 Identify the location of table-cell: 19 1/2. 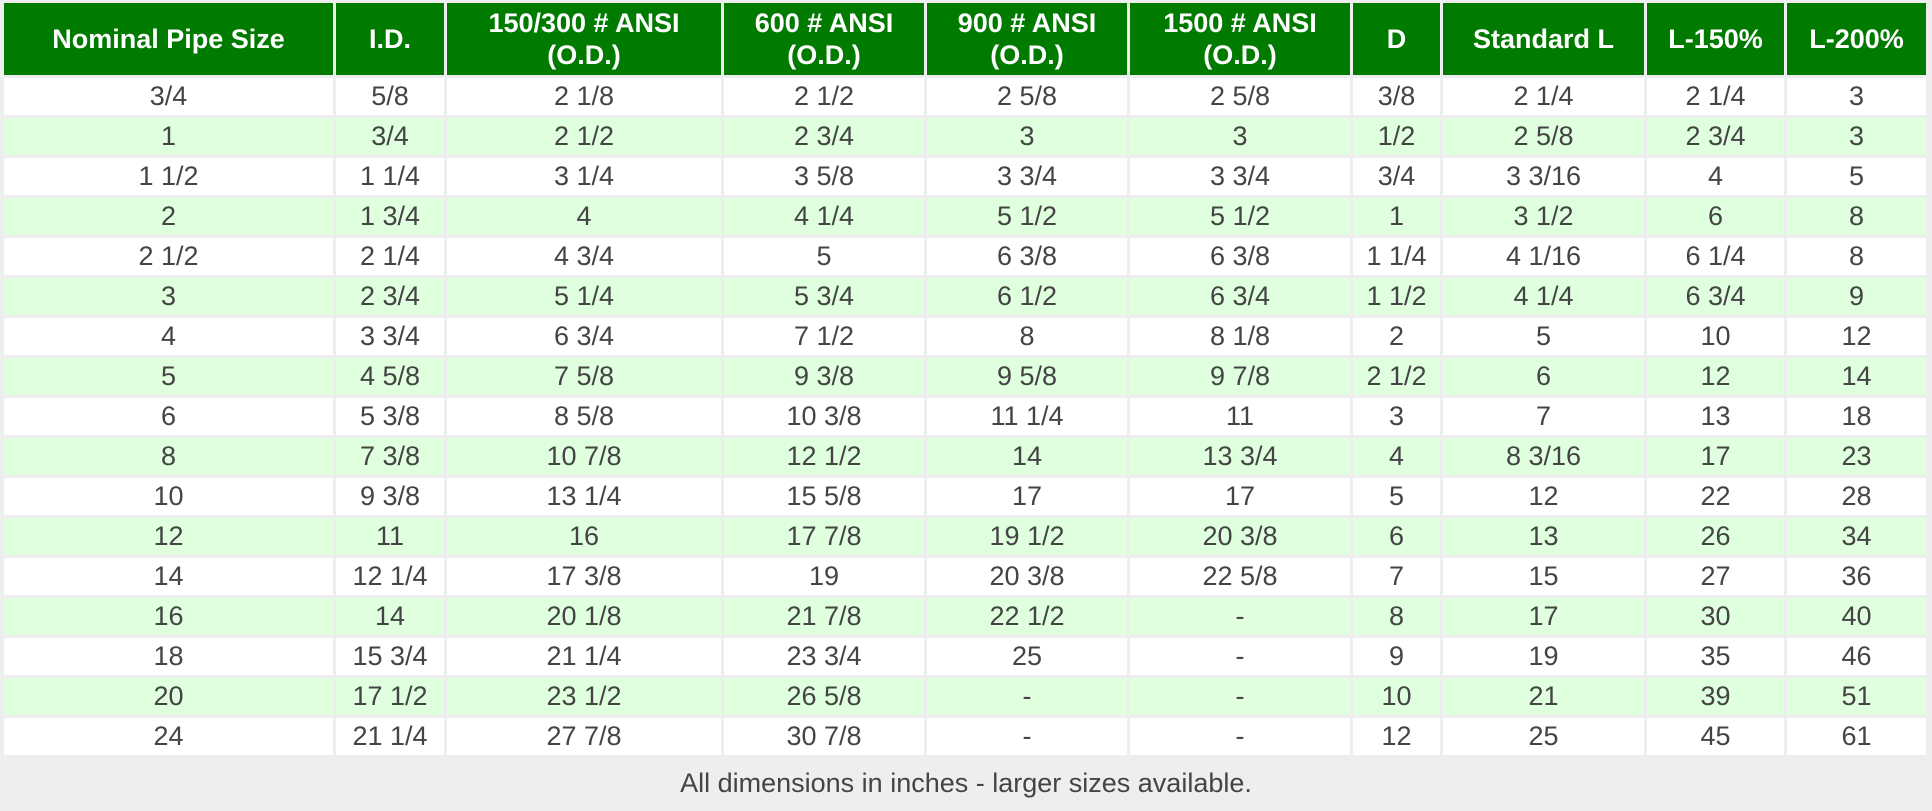
(1027, 536).